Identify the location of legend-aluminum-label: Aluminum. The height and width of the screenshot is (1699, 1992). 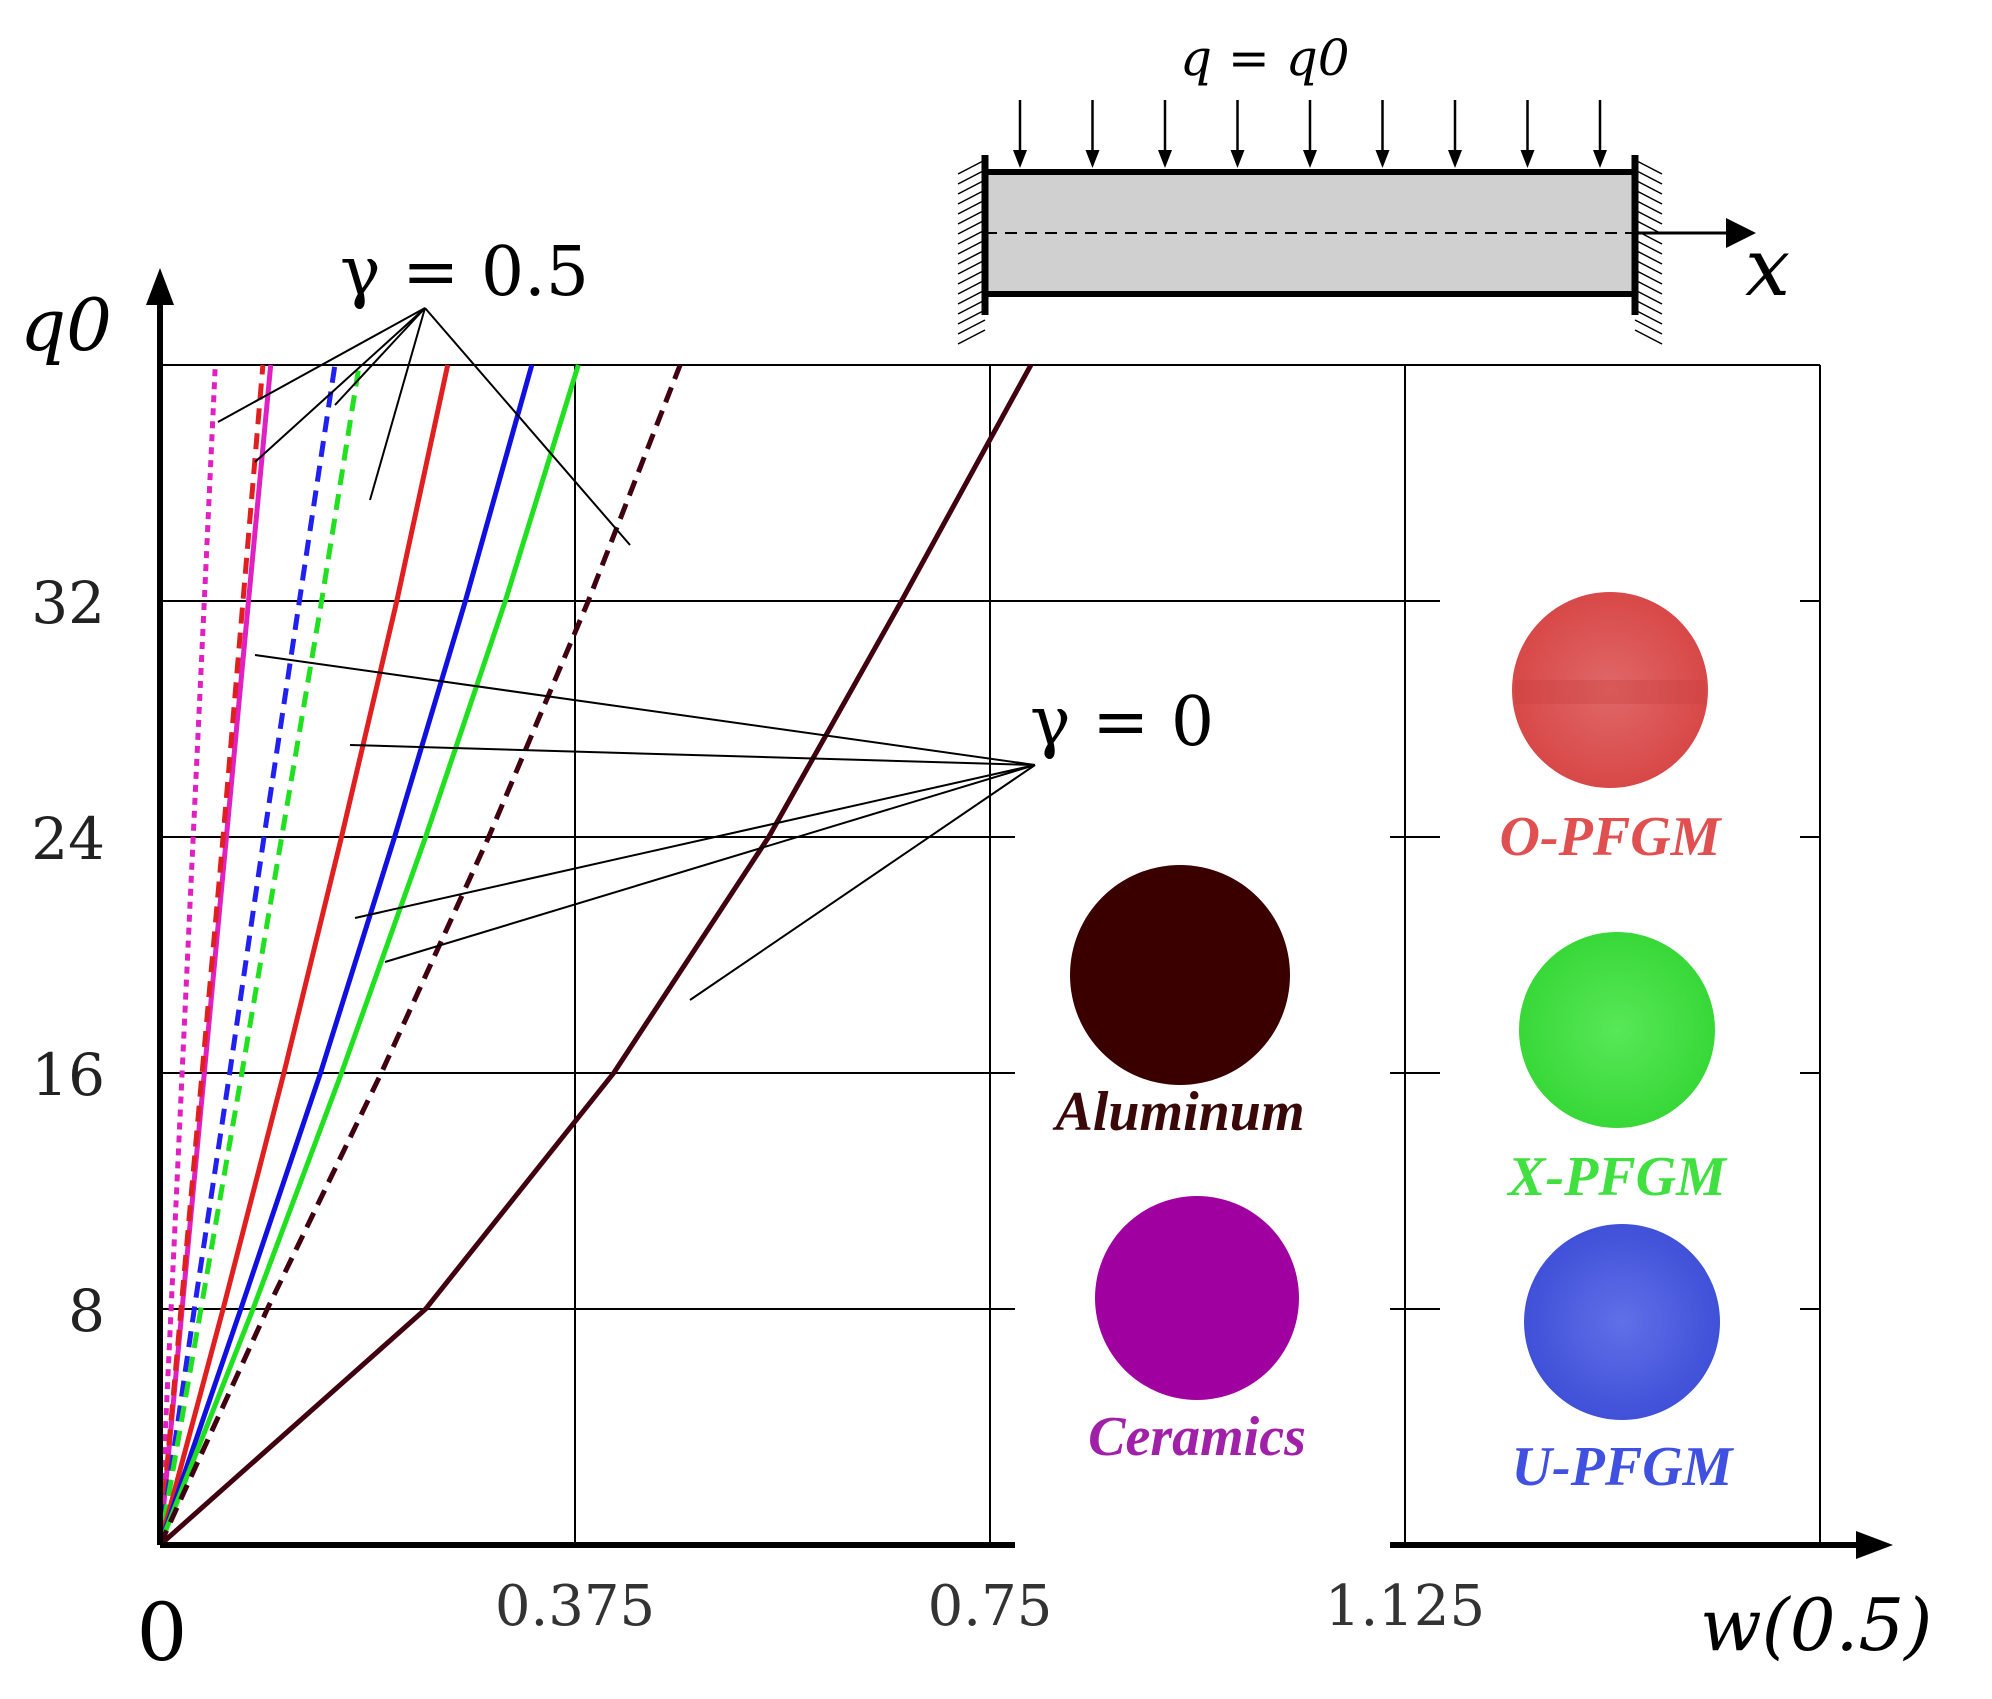
(1178, 1112).